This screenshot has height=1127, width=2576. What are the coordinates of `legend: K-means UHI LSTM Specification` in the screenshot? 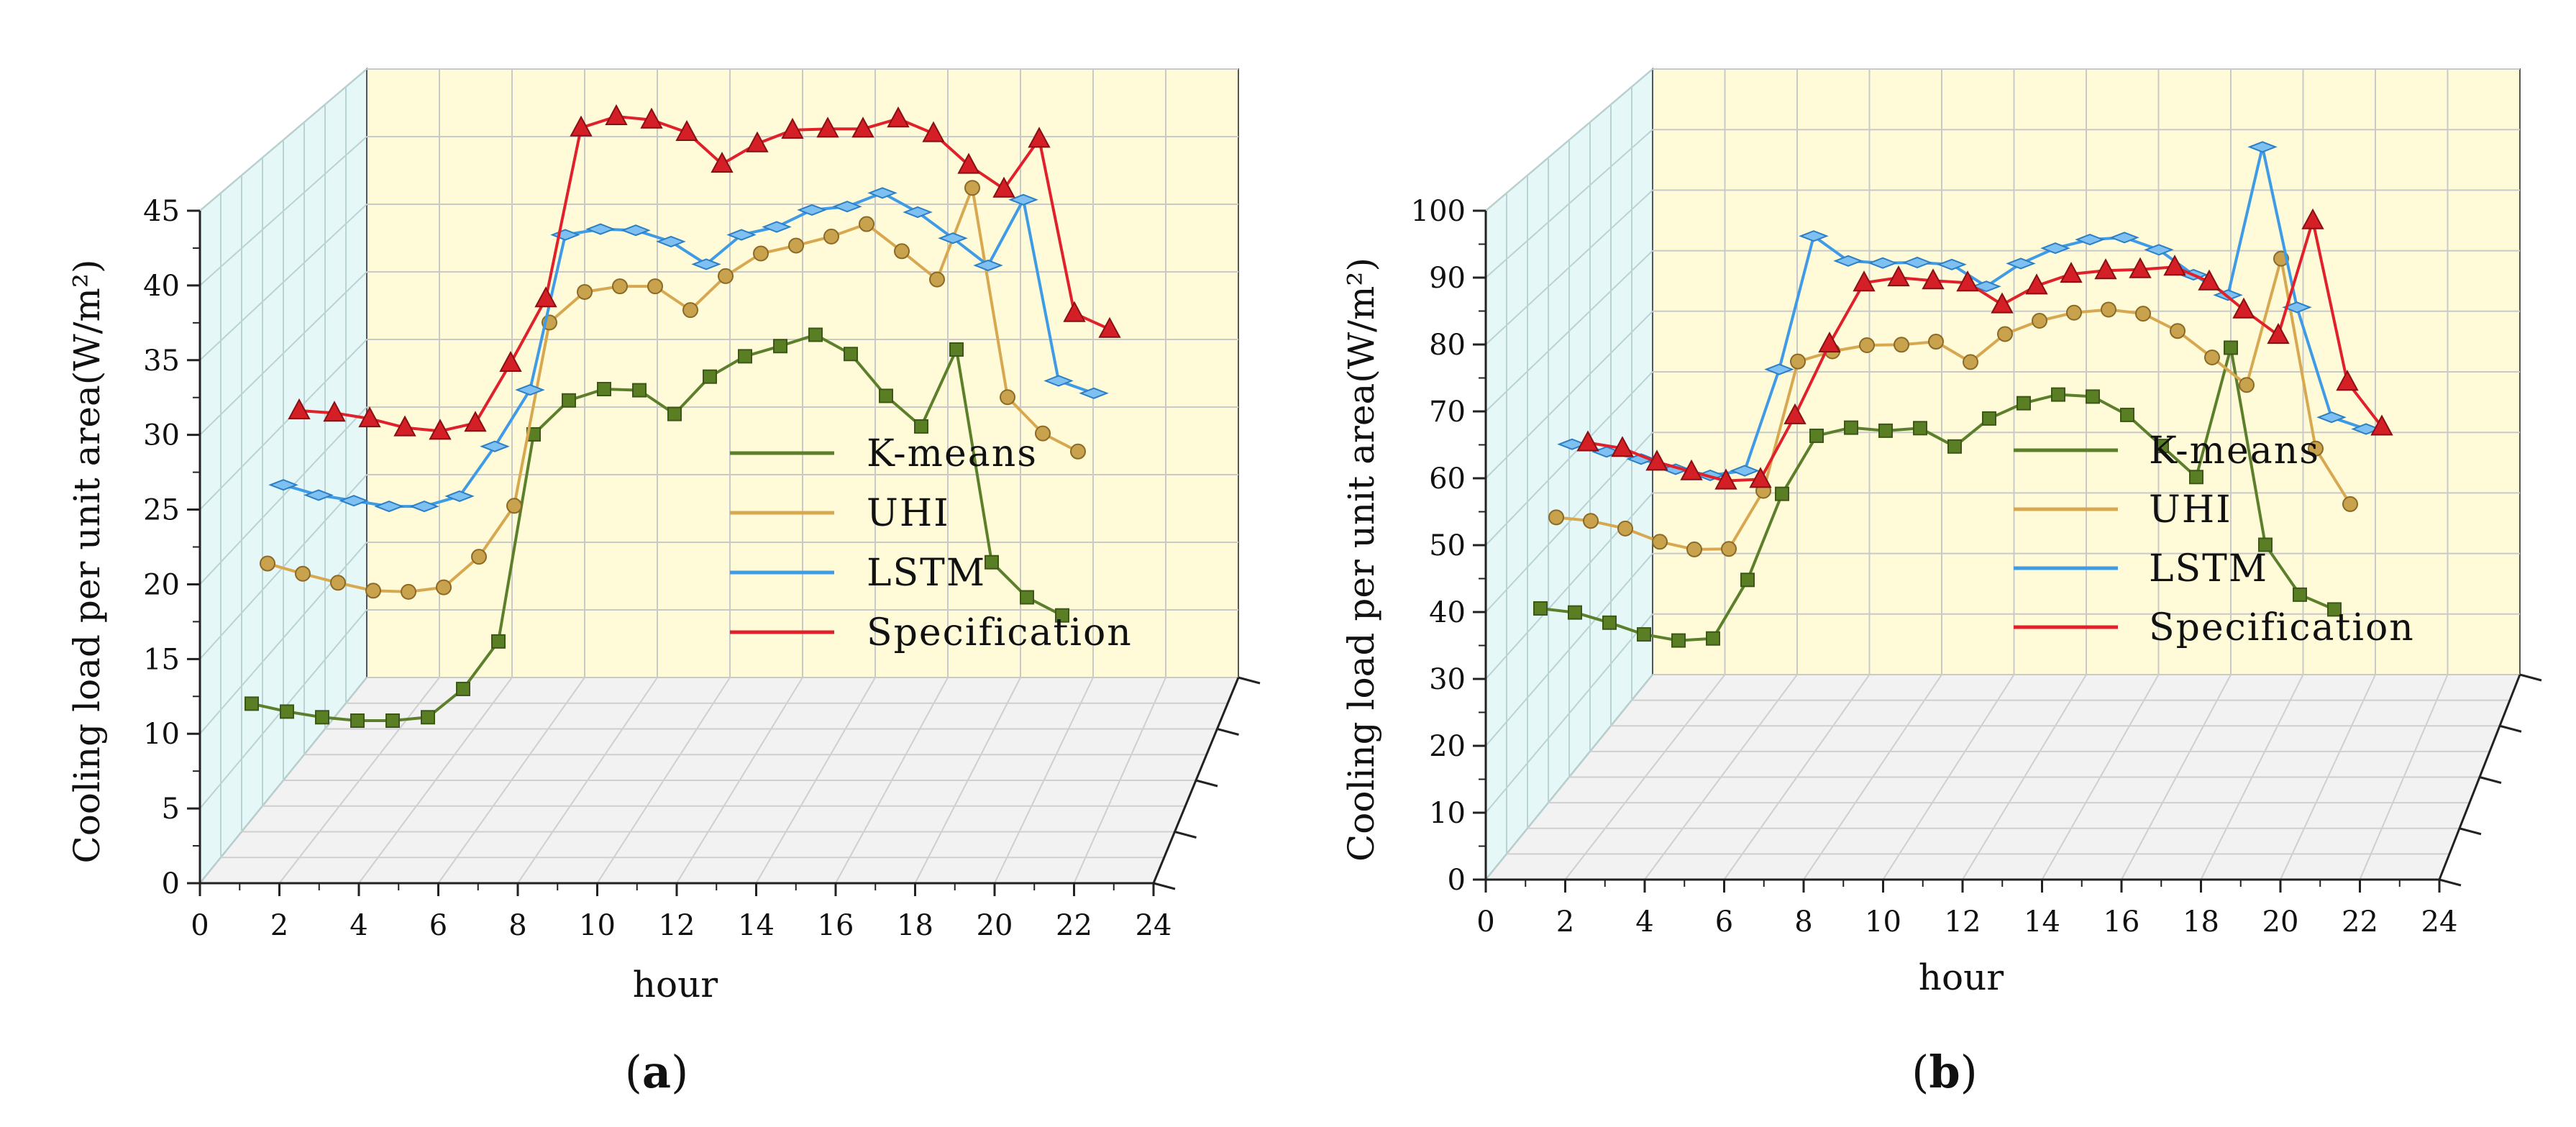 It's located at (2214, 539).